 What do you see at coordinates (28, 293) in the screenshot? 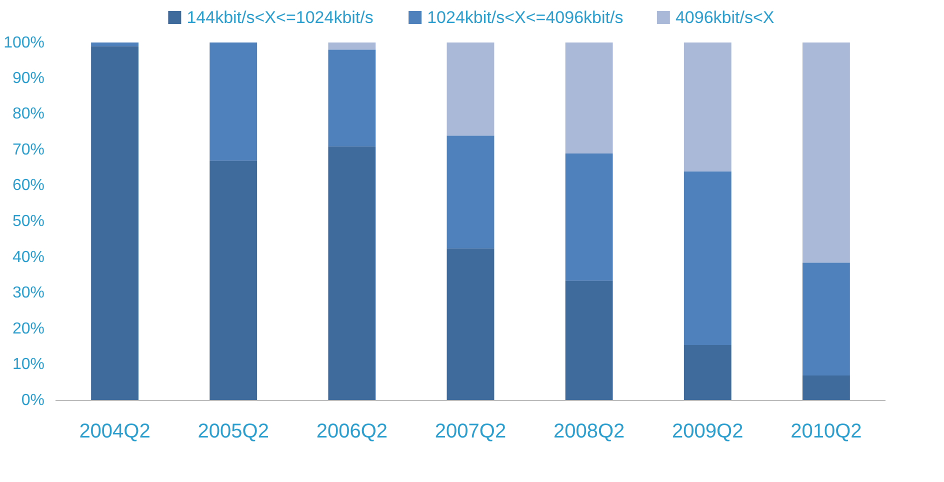
I see `y-tick-label: 30%` at bounding box center [28, 293].